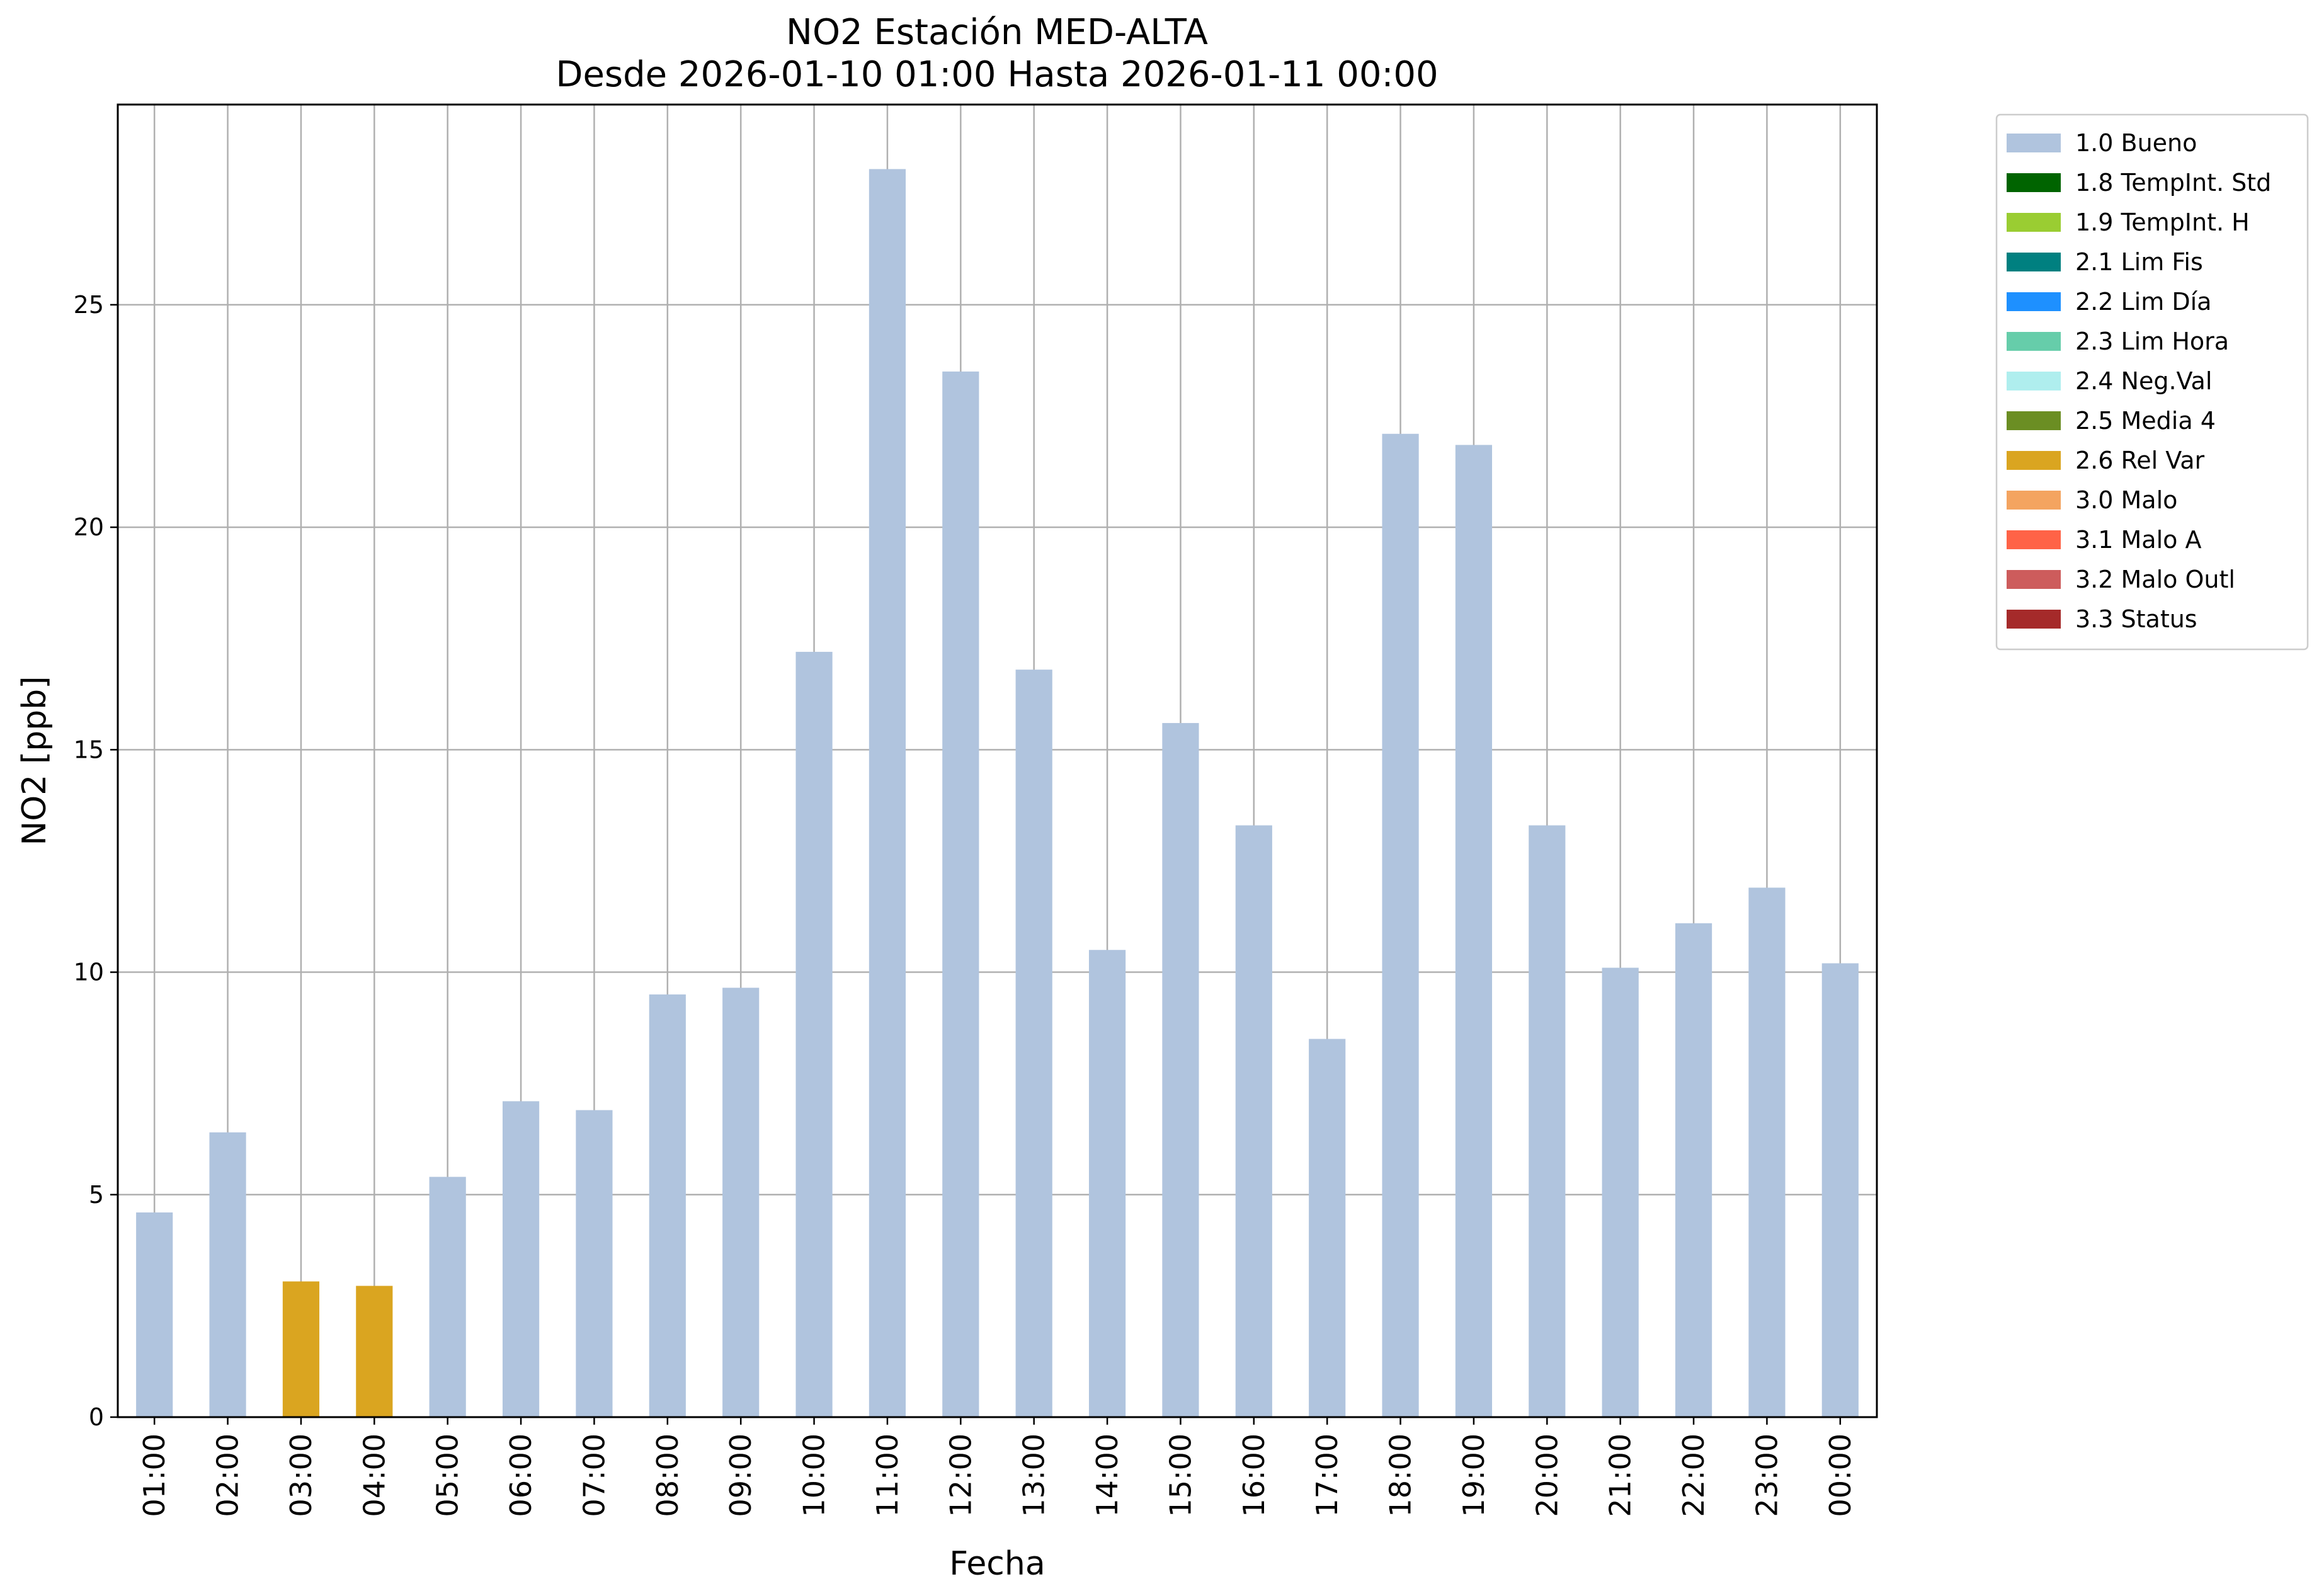  Describe the element at coordinates (35, 760) in the screenshot. I see `y-axis-label: NO2 [ppb]` at that location.